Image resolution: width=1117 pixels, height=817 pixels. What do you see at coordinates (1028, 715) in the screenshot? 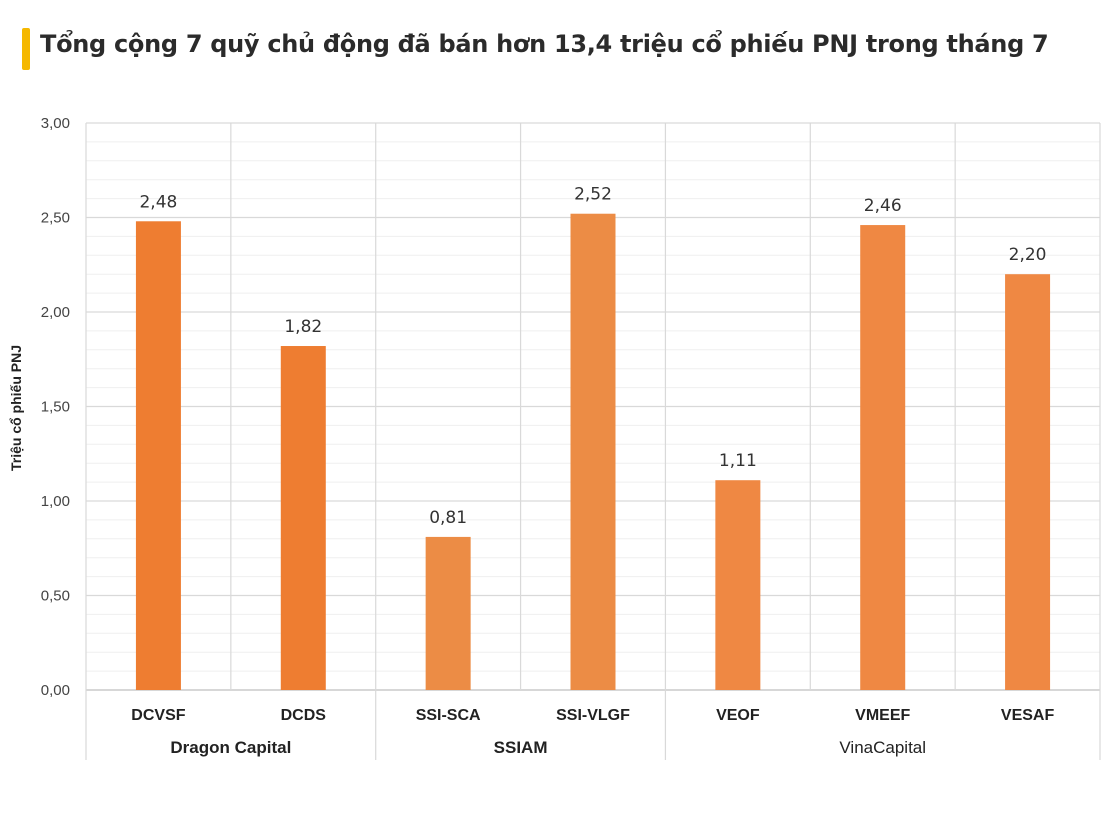
I see `x-category-label: VESAF` at bounding box center [1028, 715].